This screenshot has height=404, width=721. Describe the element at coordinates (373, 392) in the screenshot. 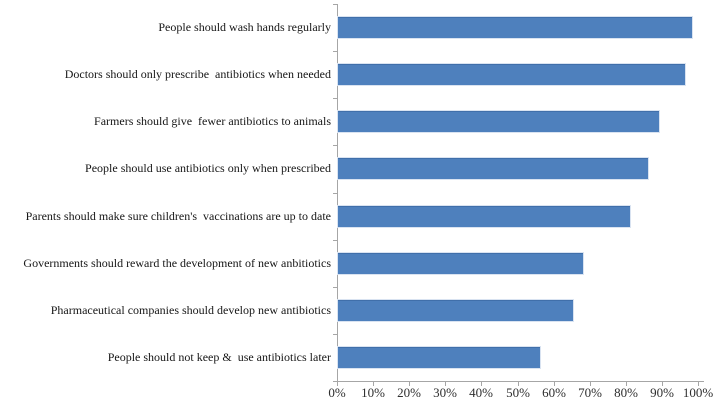

I see `x-tick-label: 10%` at that location.